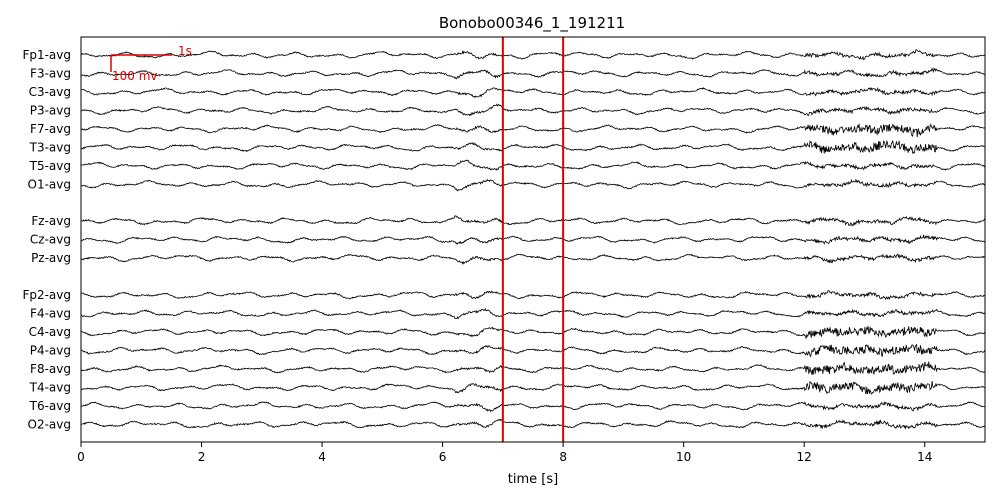  Describe the element at coordinates (50, 74) in the screenshot. I see `channel-label-f3-avg: F3-avg` at that location.